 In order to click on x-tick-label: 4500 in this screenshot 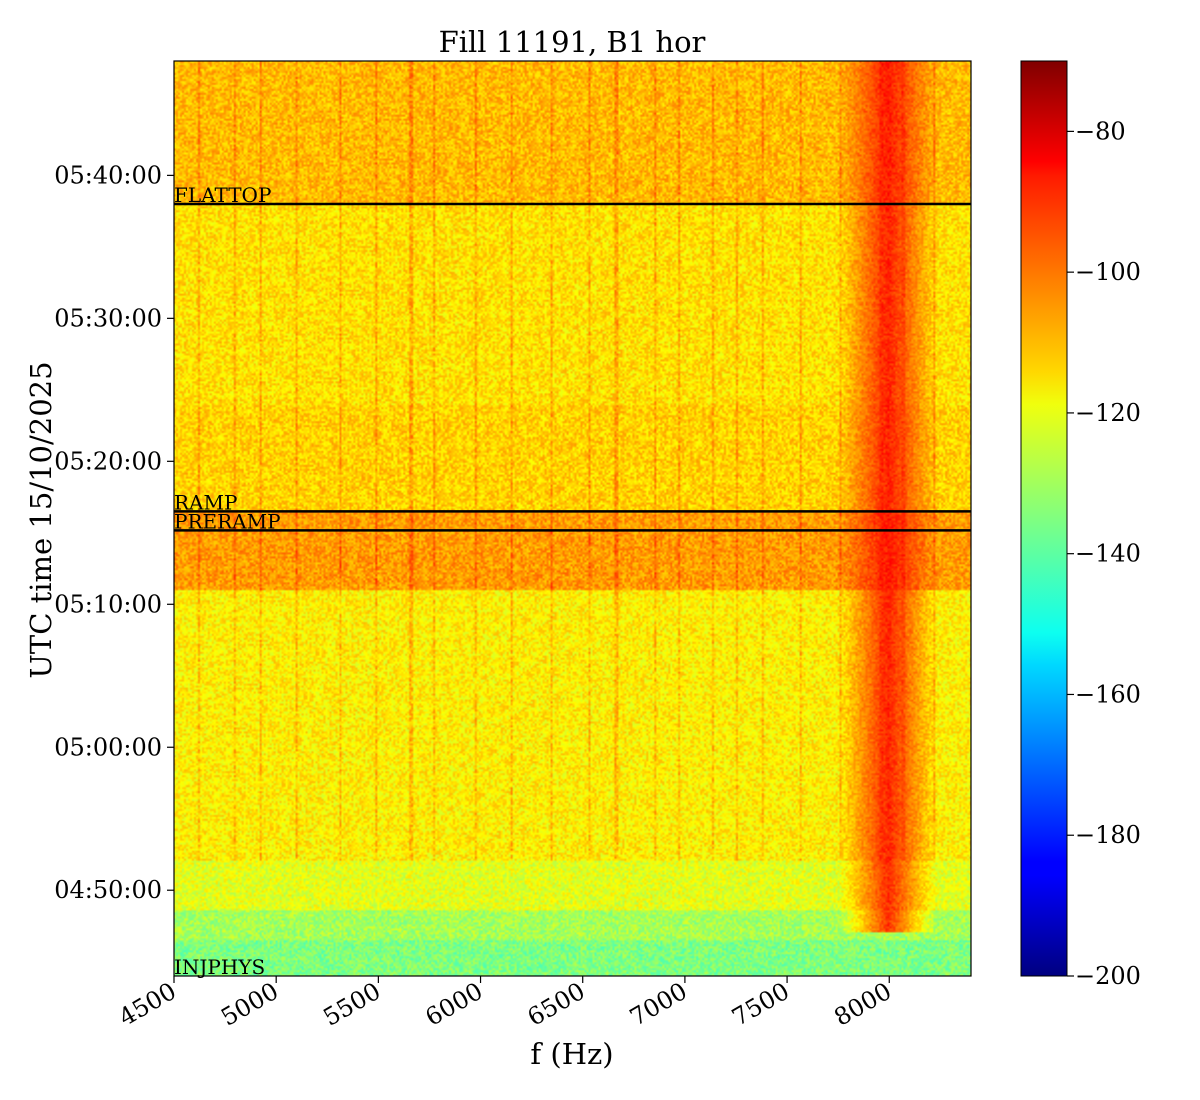, I will do `click(147, 1004)`.